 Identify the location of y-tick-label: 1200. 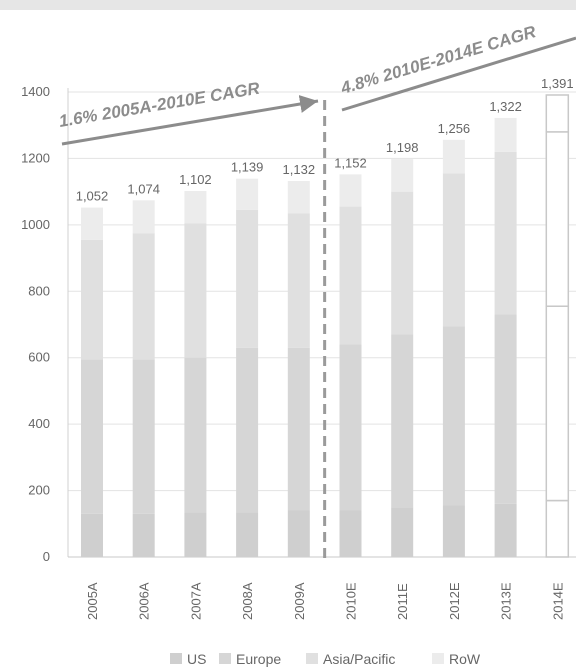
(35, 157).